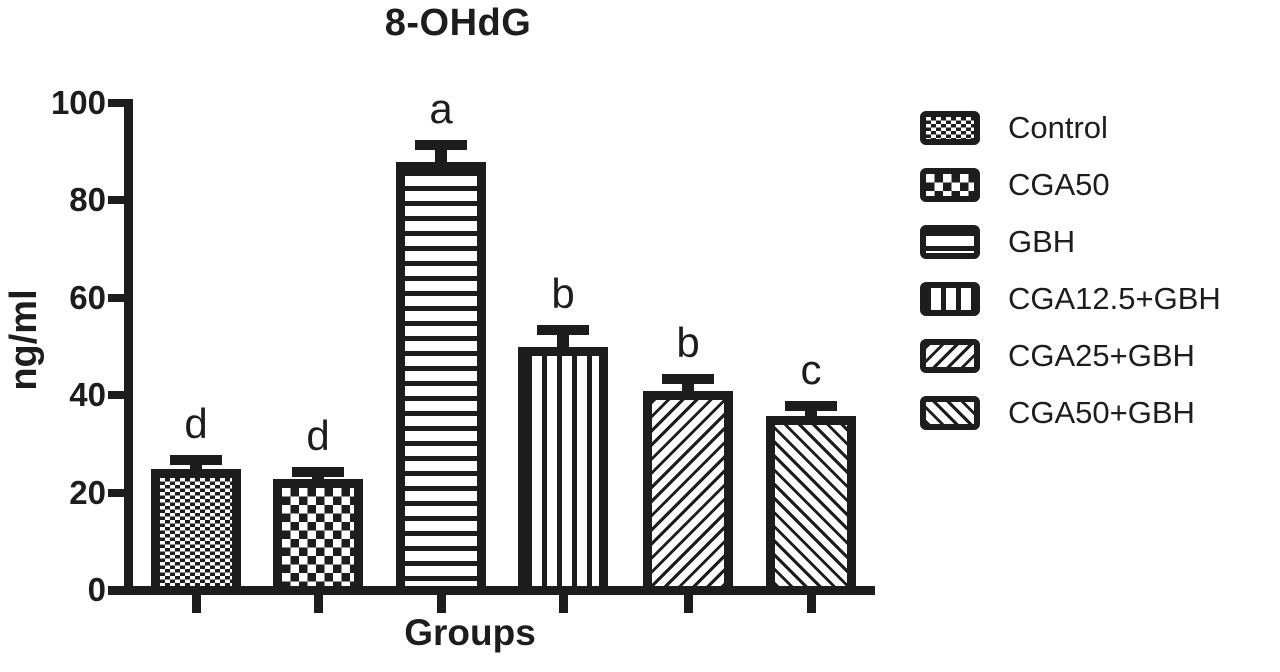  What do you see at coordinates (196, 532) in the screenshot?
I see `bar-control` at bounding box center [196, 532].